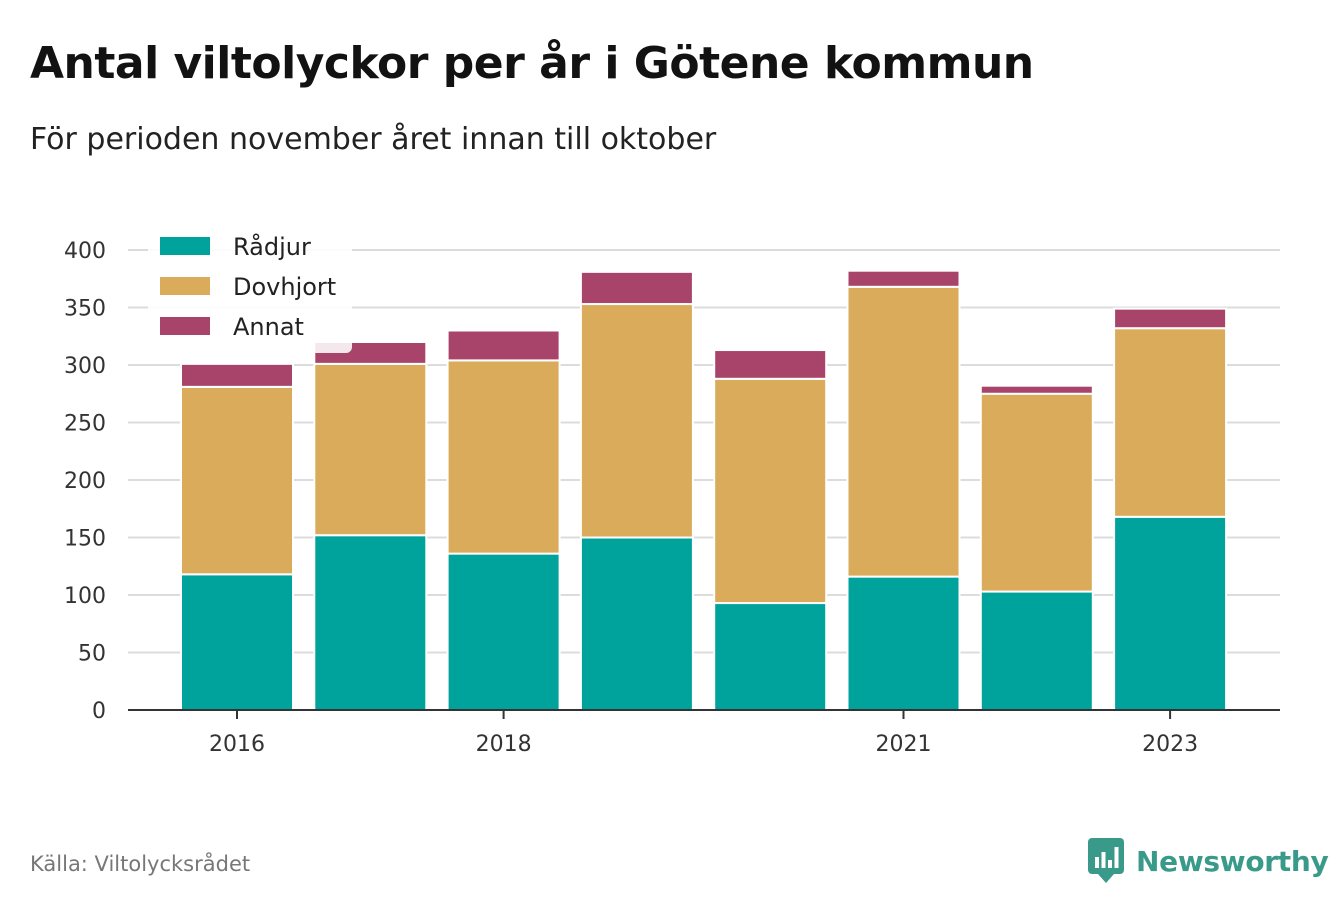 The height and width of the screenshot is (913, 1340). What do you see at coordinates (370, 623) in the screenshot?
I see `bar-2017-Rådjur` at bounding box center [370, 623].